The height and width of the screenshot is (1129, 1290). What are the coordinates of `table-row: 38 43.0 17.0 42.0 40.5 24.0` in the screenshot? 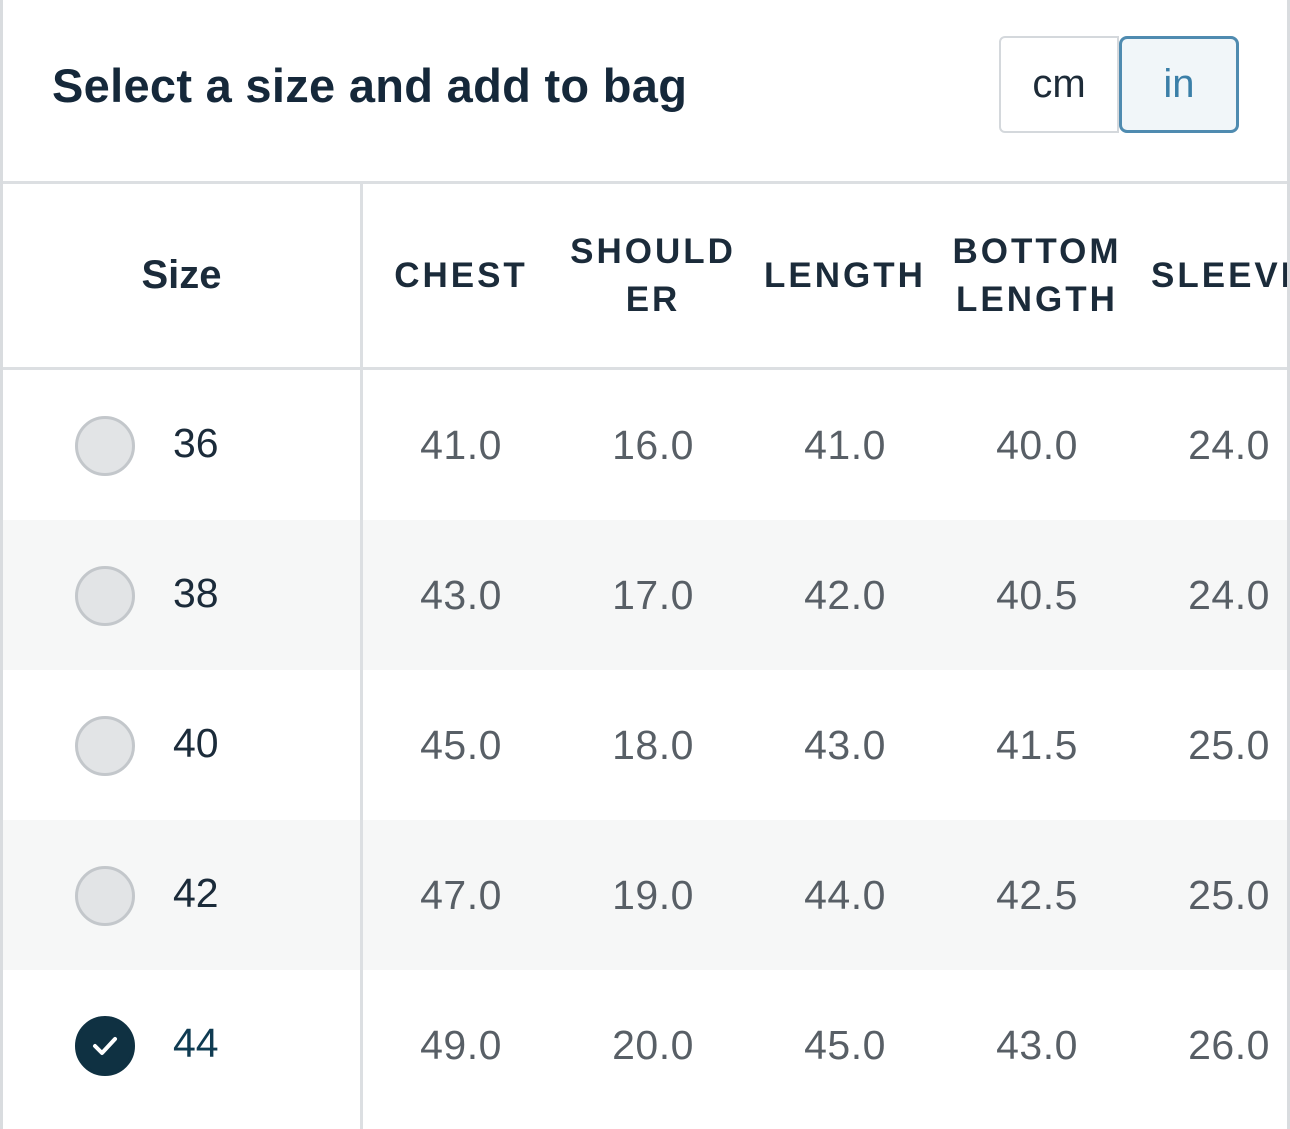 It's located at (645, 595).